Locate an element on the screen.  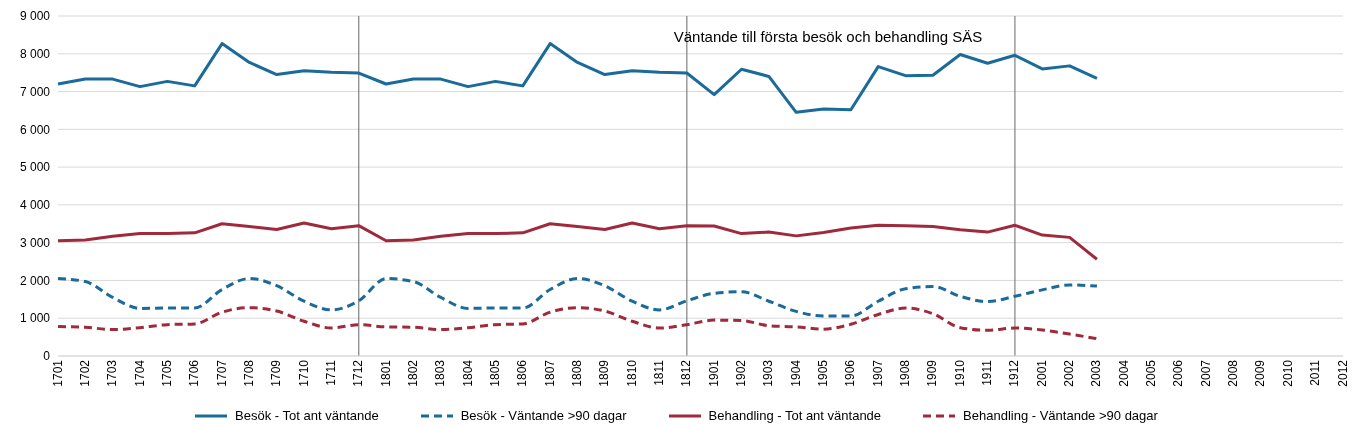
x-tick-label: 1908 is located at coordinates (905, 373).